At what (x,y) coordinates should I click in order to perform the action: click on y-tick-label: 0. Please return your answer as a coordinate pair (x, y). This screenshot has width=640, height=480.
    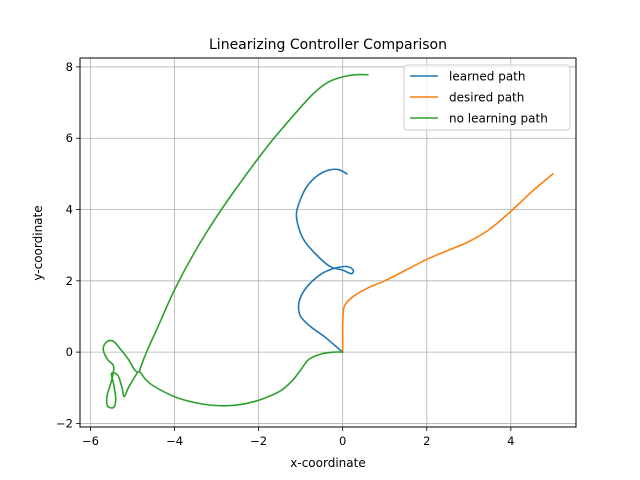
    Looking at the image, I should click on (69, 352).